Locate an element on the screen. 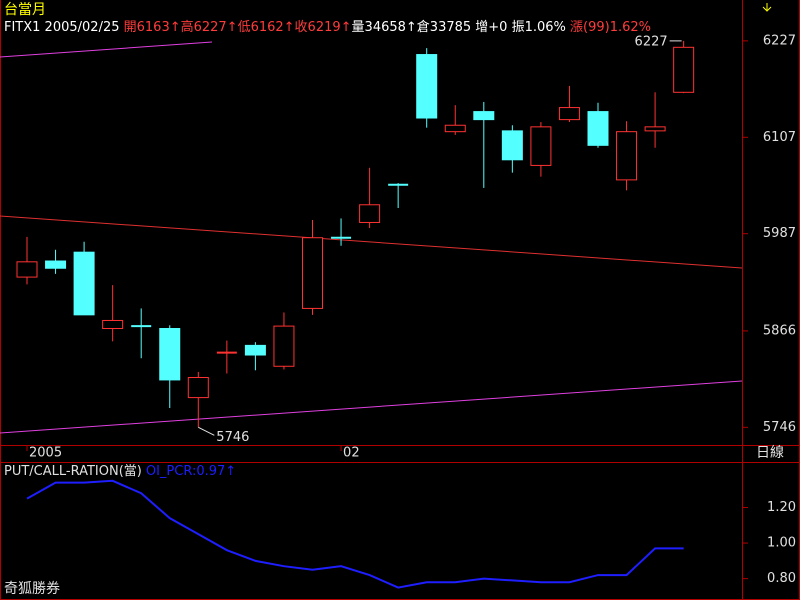 The image size is (800, 600). y-tick-label: 6107 is located at coordinates (779, 137).